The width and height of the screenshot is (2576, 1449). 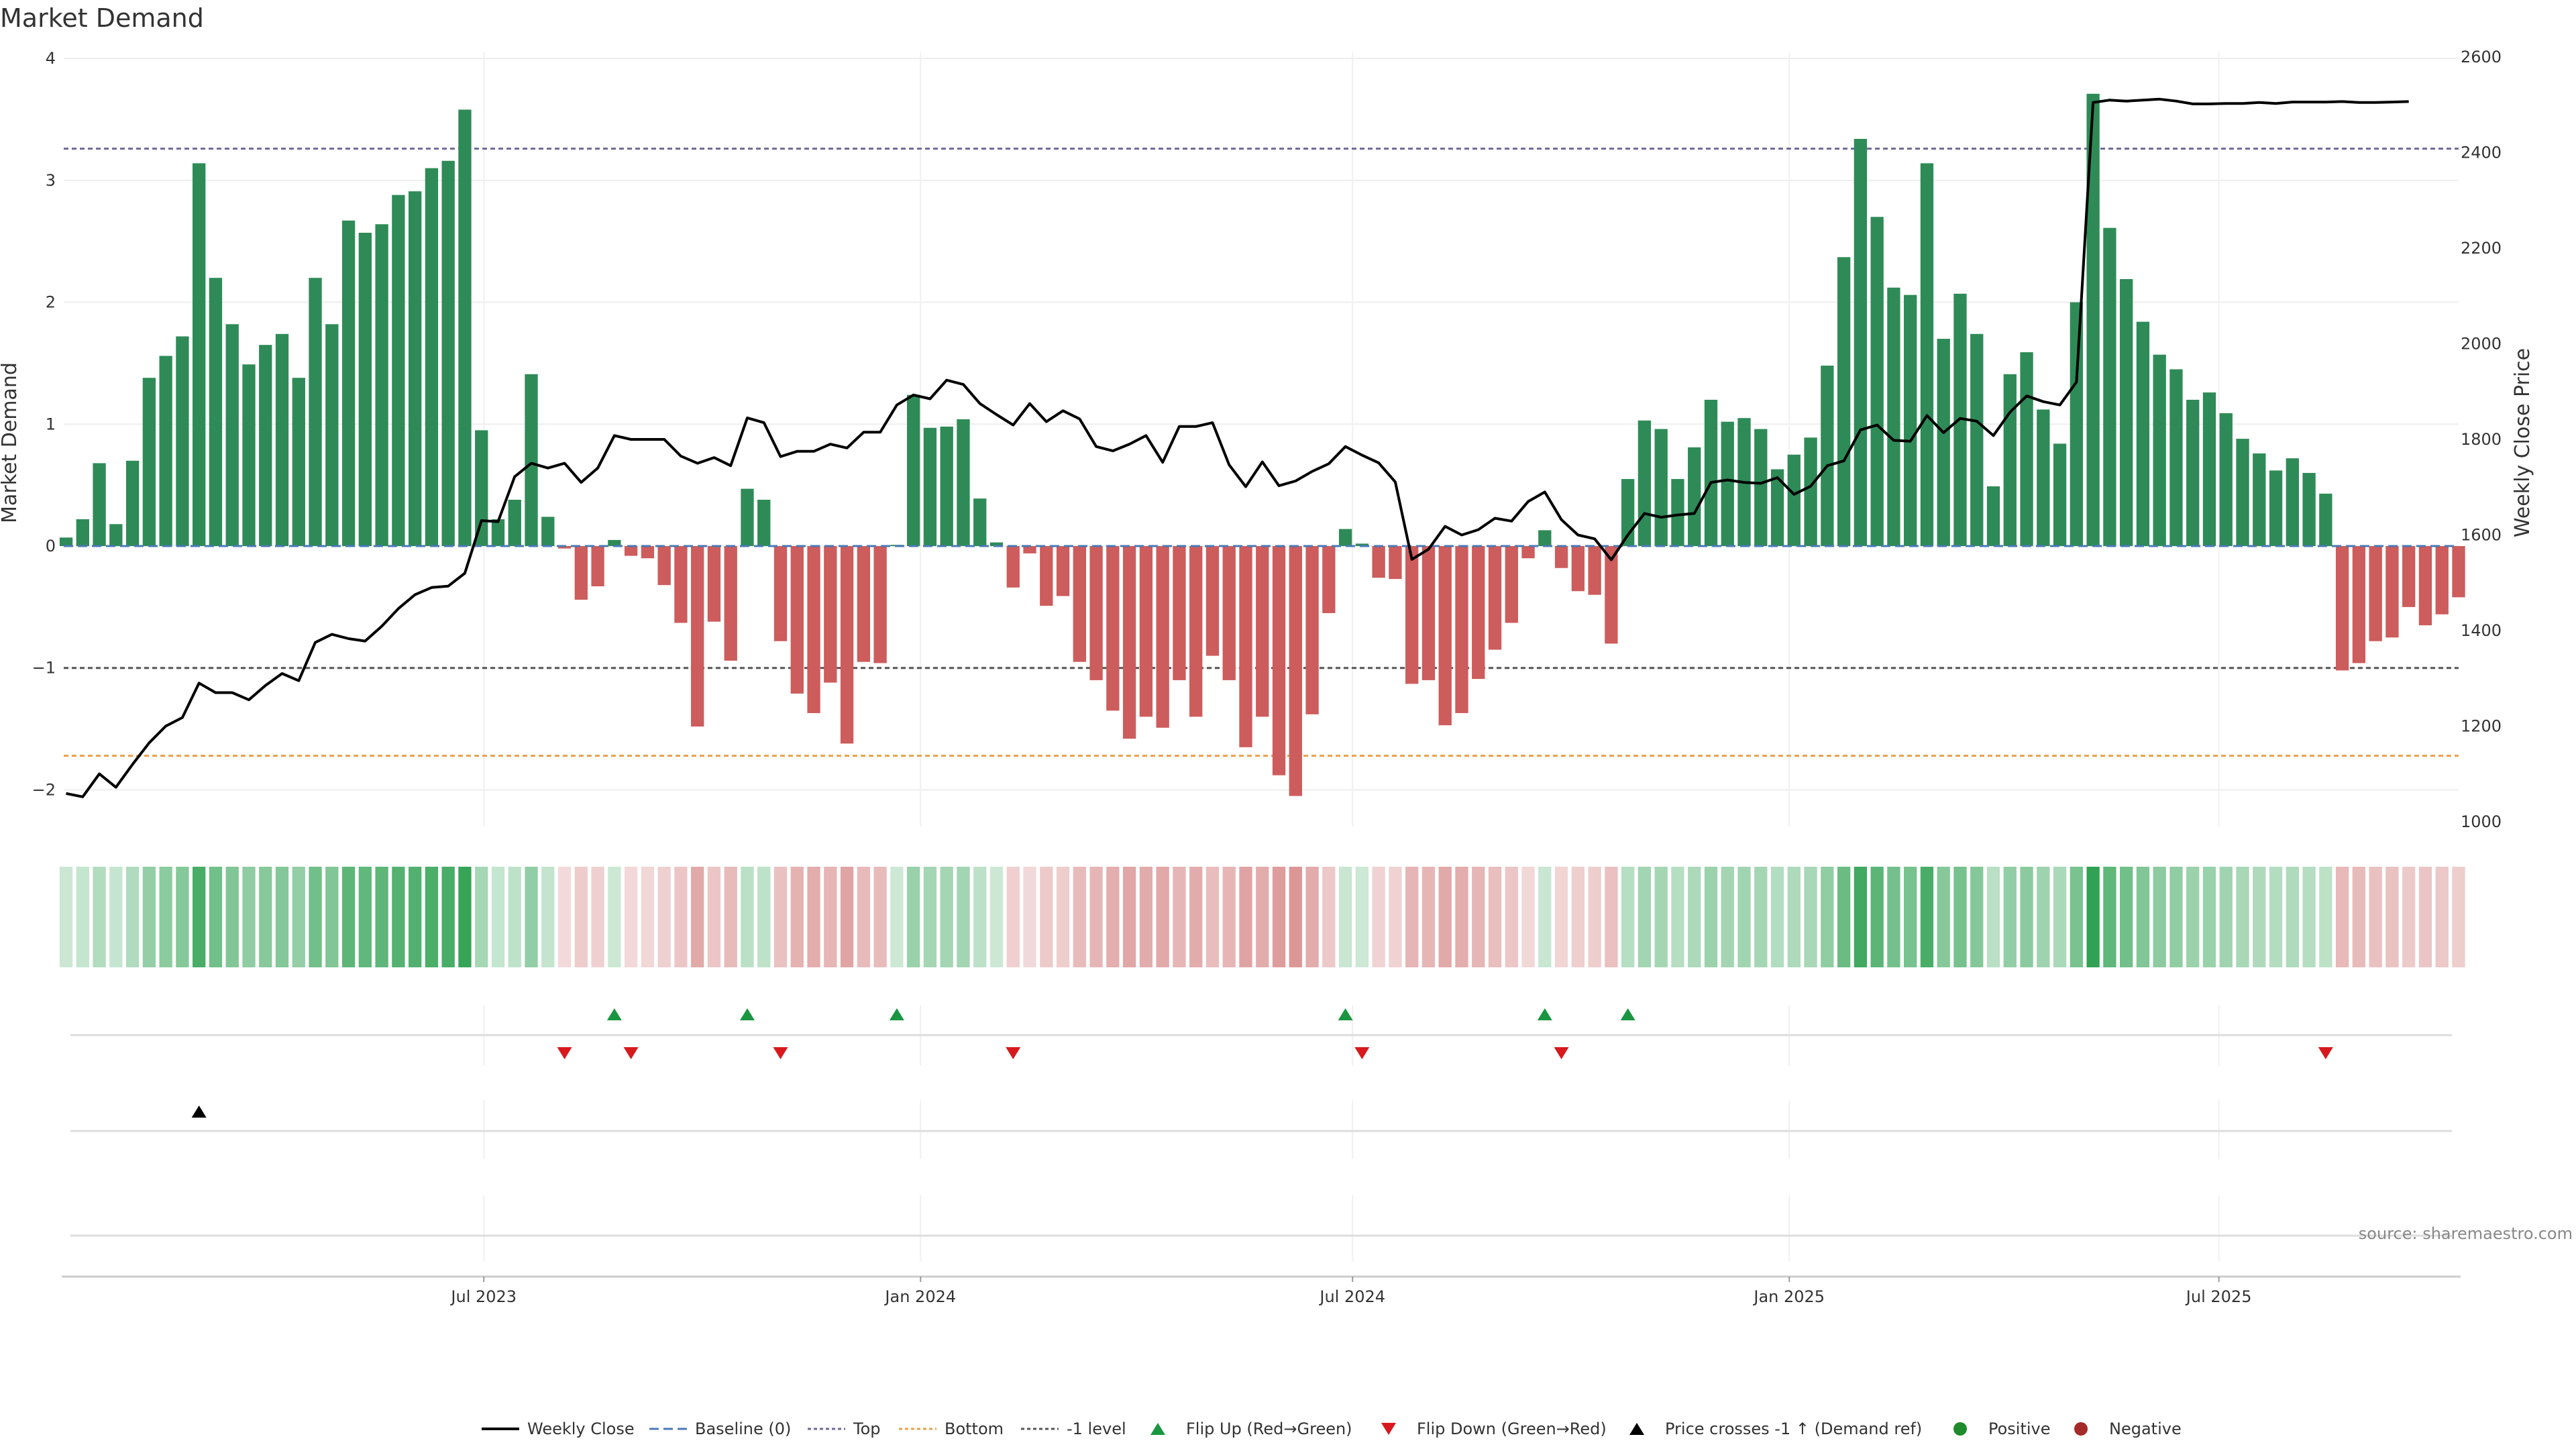 What do you see at coordinates (2466, 1233) in the screenshot?
I see `source-label: source: sharemaestro.com` at bounding box center [2466, 1233].